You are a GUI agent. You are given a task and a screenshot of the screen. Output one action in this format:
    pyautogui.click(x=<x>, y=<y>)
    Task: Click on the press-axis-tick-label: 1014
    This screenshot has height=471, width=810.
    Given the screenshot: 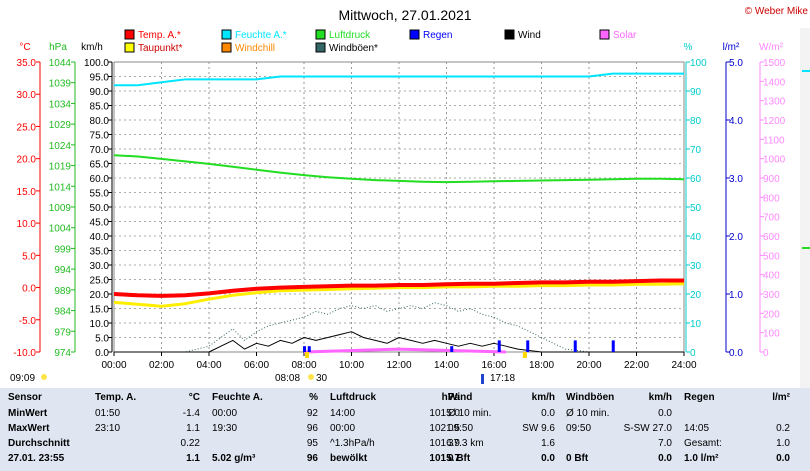 What is the action you would take?
    pyautogui.click(x=60, y=187)
    